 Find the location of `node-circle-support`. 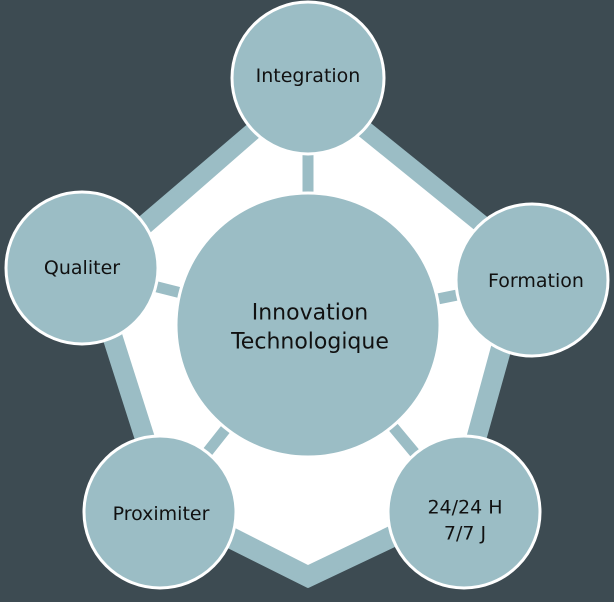

node-circle-support is located at coordinates (464, 512).